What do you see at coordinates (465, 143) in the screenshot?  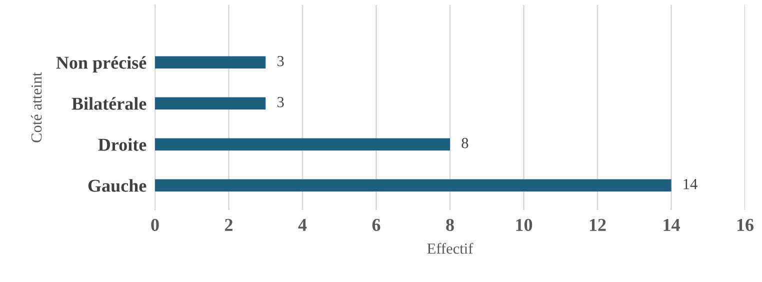 I see `data-label: 8` at bounding box center [465, 143].